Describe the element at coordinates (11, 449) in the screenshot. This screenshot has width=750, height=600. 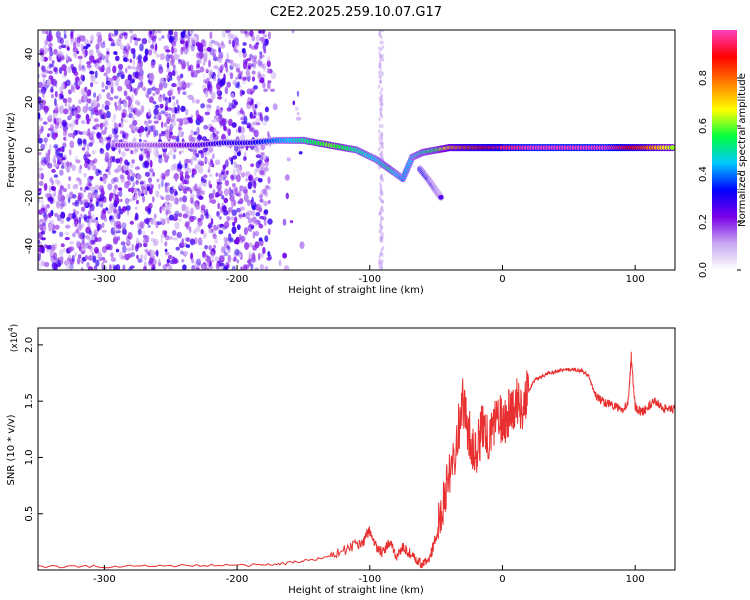
I see `snr-y-label: SNR (10 * v/v)` at that location.